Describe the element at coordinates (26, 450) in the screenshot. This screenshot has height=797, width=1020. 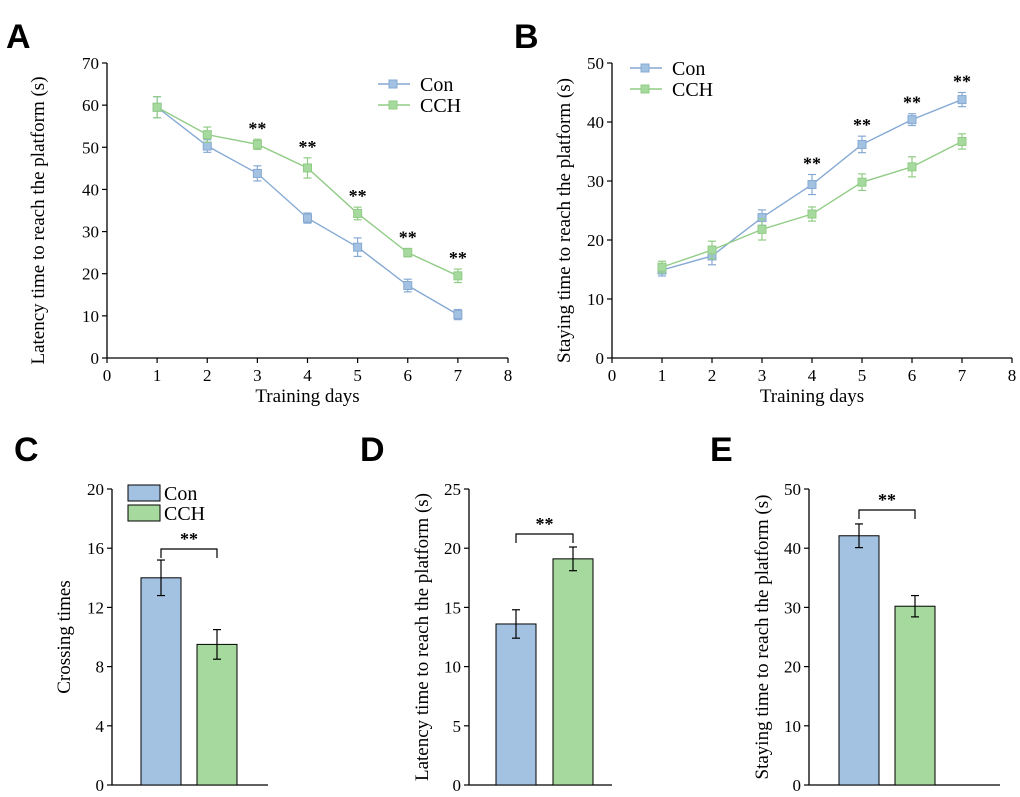
I see `panel-letter-C: C` at that location.